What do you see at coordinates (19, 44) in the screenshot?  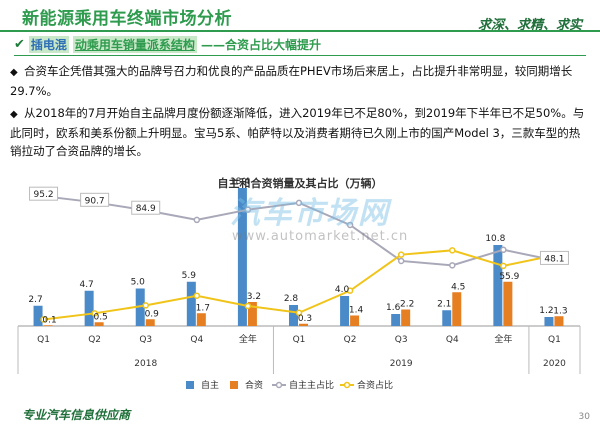 I see `checkmark-icon: ✔` at bounding box center [19, 44].